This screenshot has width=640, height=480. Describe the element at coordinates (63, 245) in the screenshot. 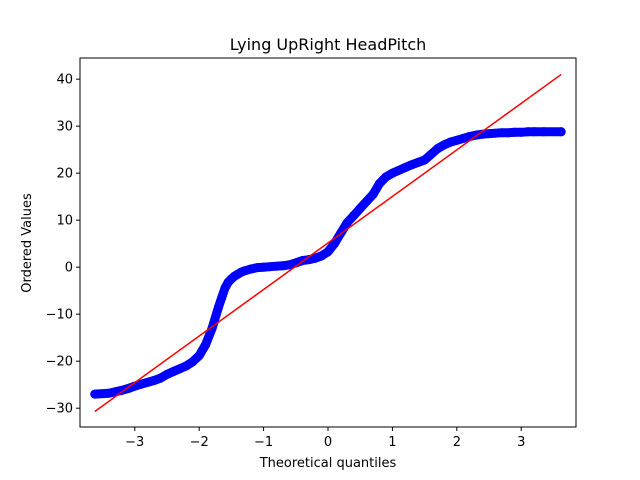

I see `y-axis-ticks: −30 −20 −10 0 10 20 30 40` at that location.